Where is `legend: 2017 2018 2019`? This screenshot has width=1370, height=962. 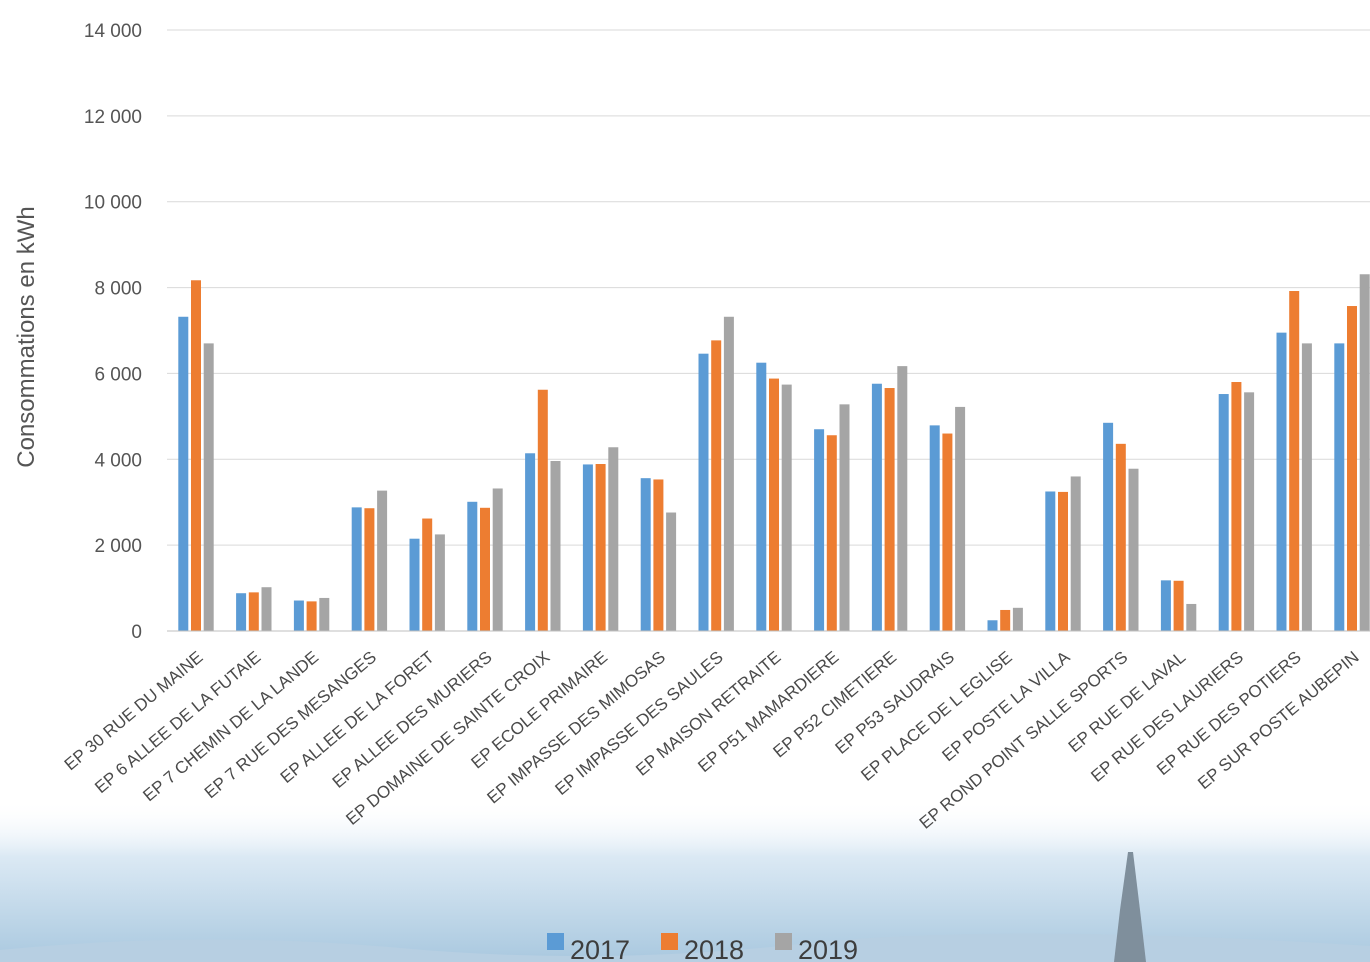
legend: 2017 2018 2019 is located at coordinates (702, 947).